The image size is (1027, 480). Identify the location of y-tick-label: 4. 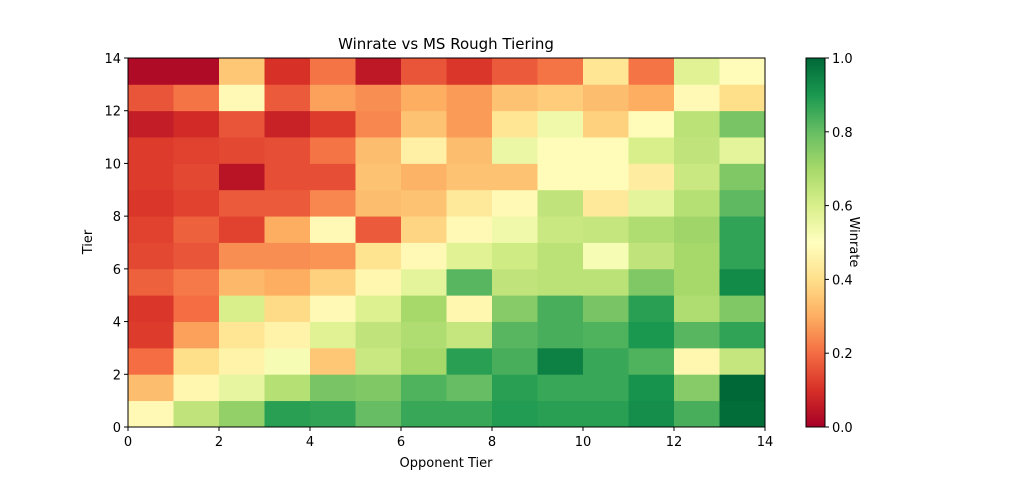
(117, 323).